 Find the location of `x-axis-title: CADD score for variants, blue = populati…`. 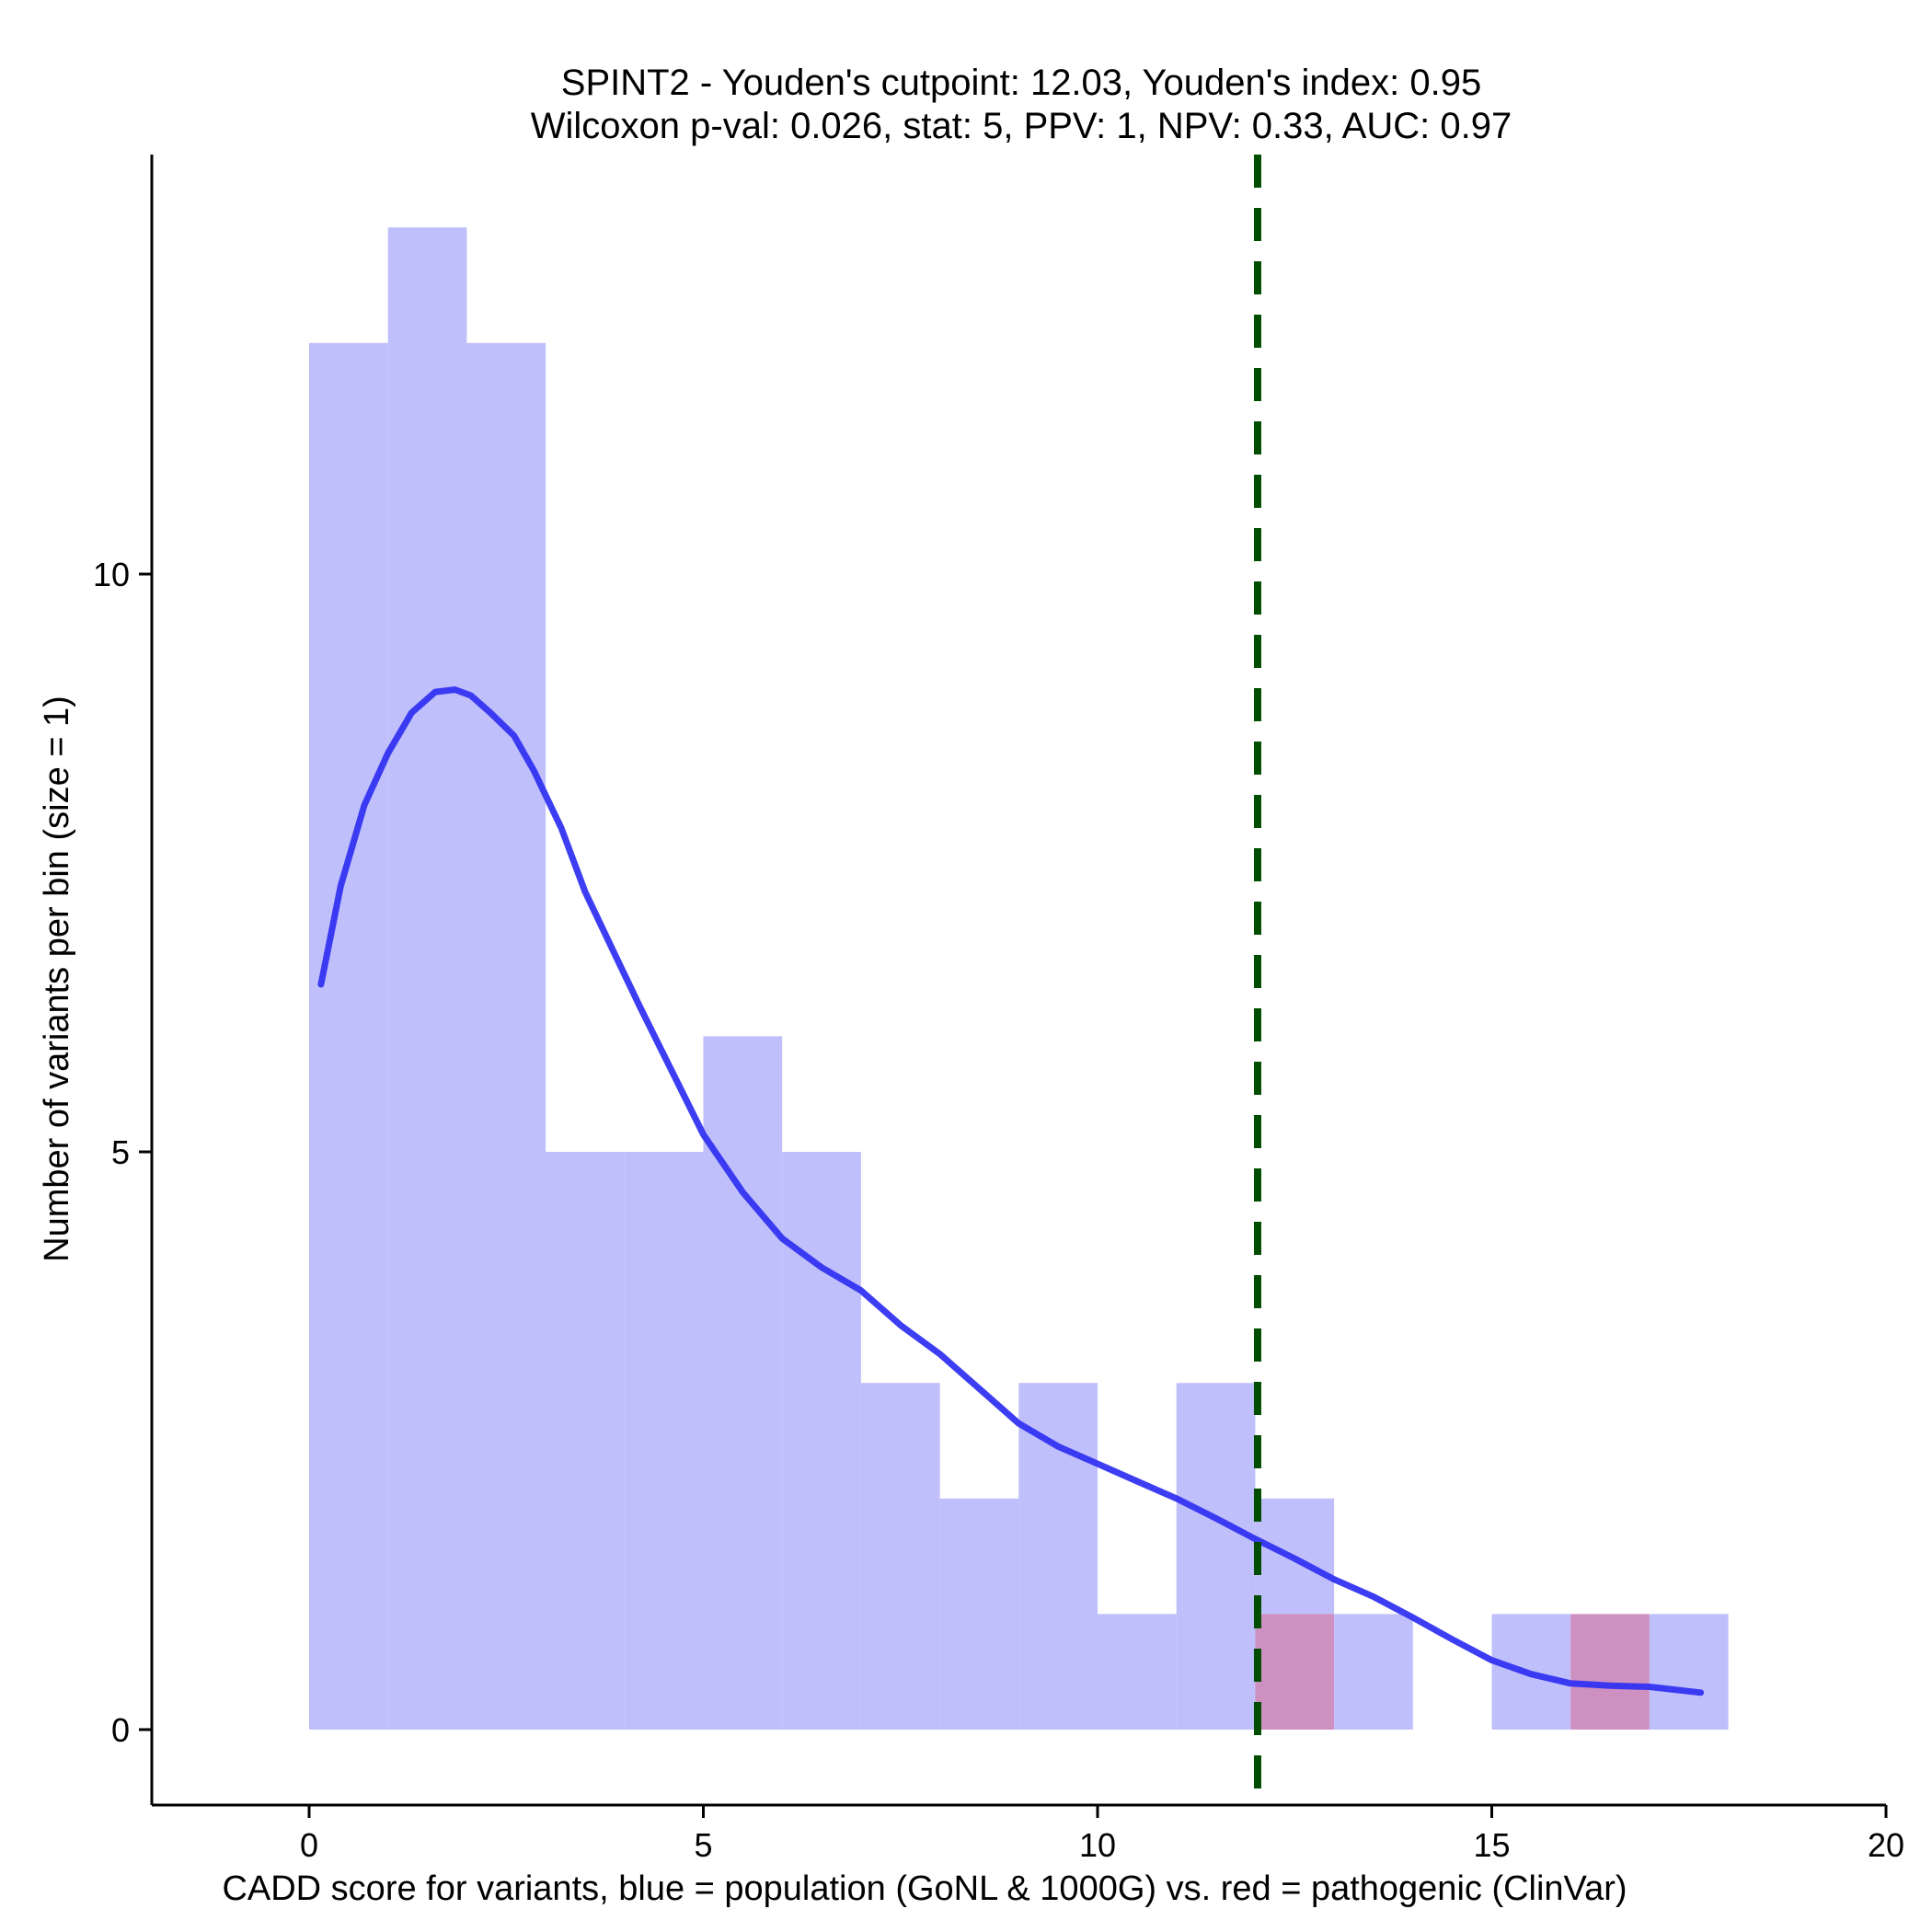

x-axis-title: CADD score for variants, blue = populati… is located at coordinates (924, 1888).